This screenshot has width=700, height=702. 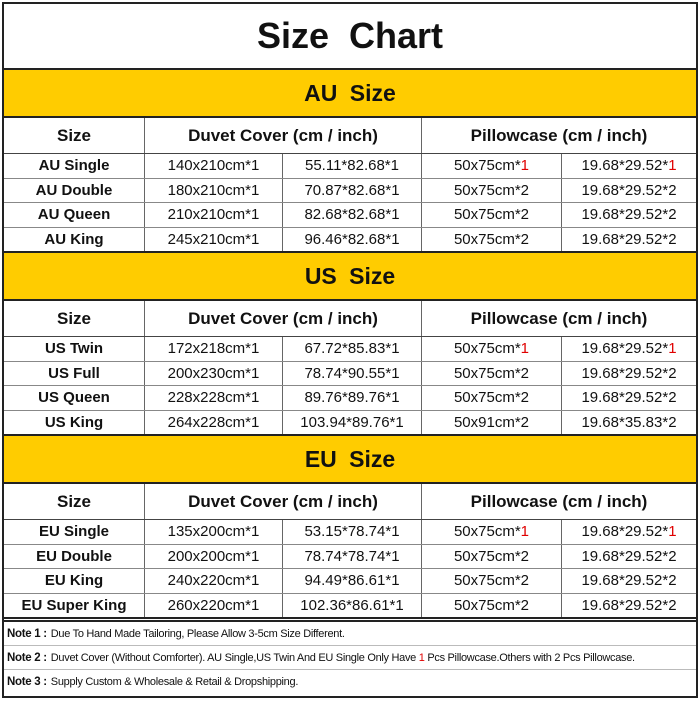 What do you see at coordinates (214, 532) in the screenshot?
I see `duvet-cm: 135x200cm*1` at bounding box center [214, 532].